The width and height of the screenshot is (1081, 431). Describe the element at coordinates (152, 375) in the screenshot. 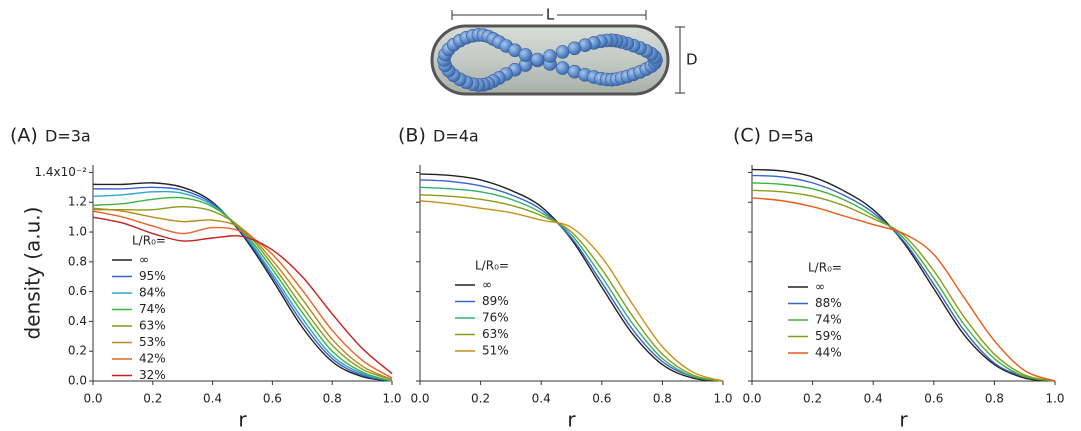

I see `legend-label: 32%` at that location.